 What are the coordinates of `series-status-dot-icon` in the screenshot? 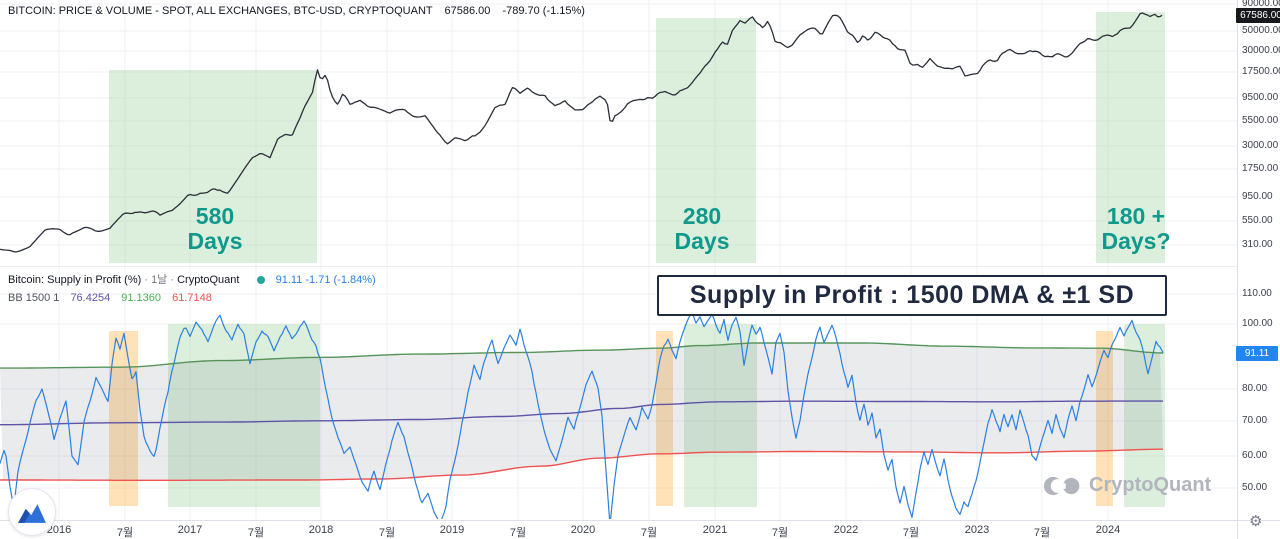 It's located at (260, 280).